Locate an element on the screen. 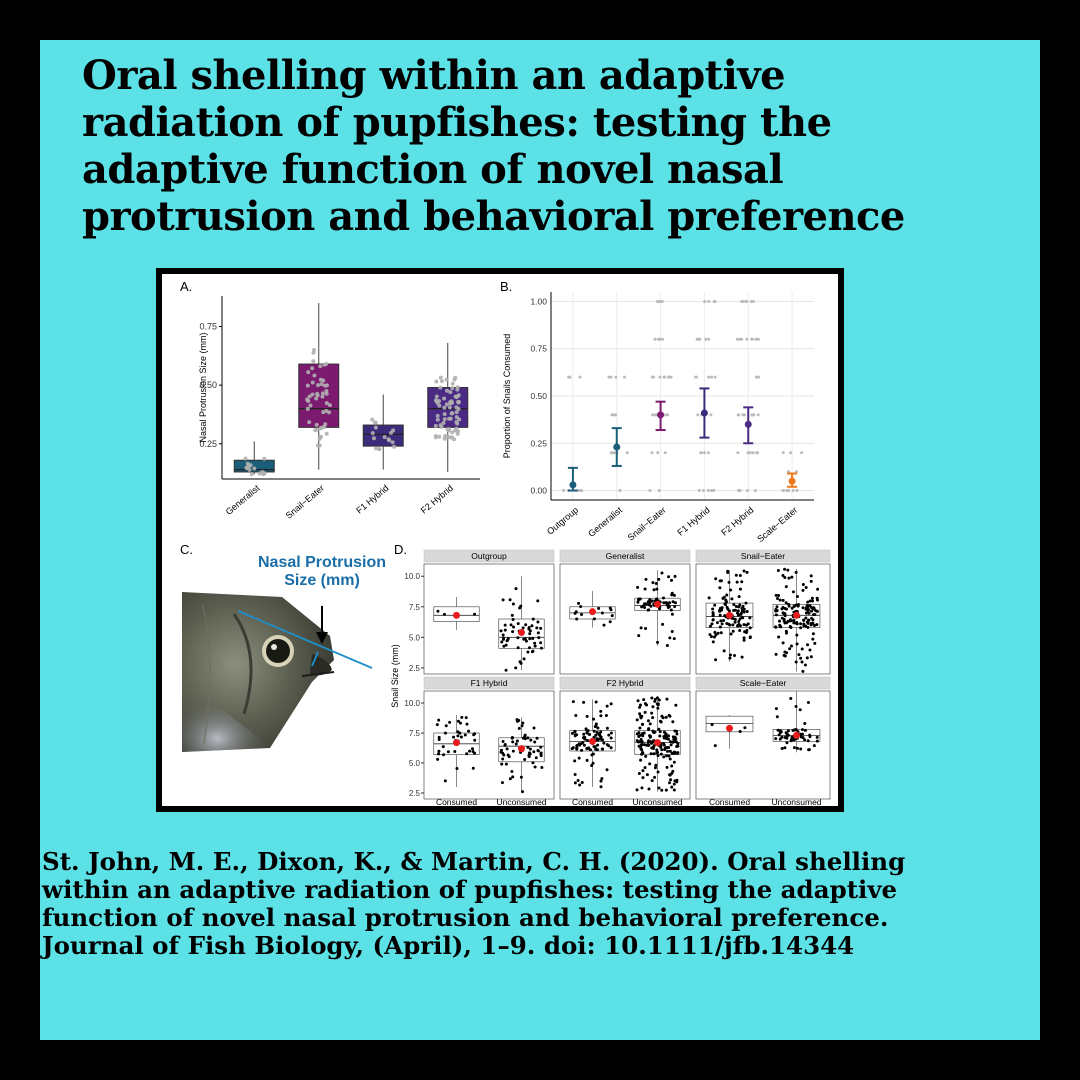 Image resolution: width=1080 pixels, height=1080 pixels. d-box is located at coordinates (729, 724).